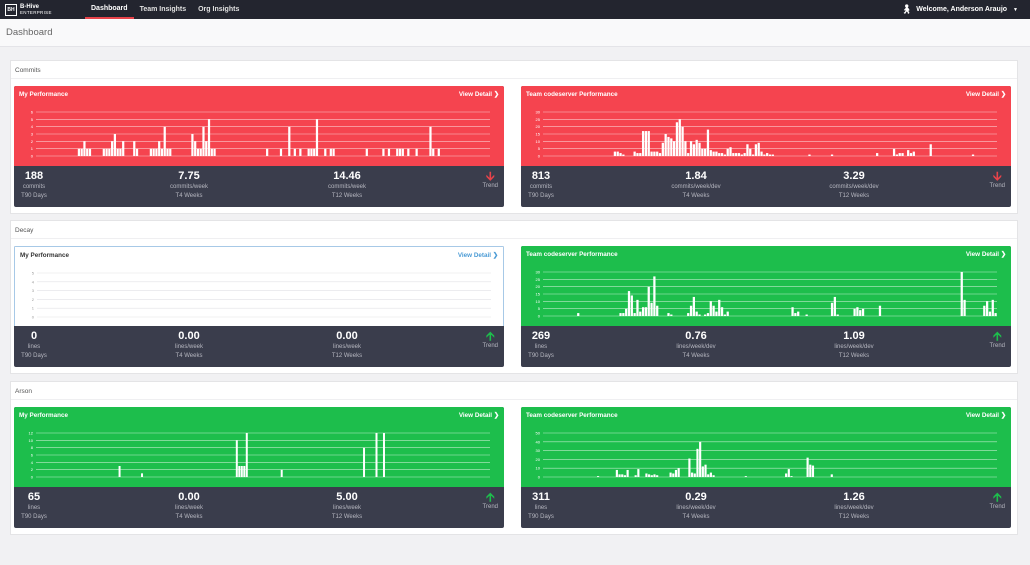 The width and height of the screenshot is (1030, 565). I want to click on y-tick-label: 8, so click(32, 447).